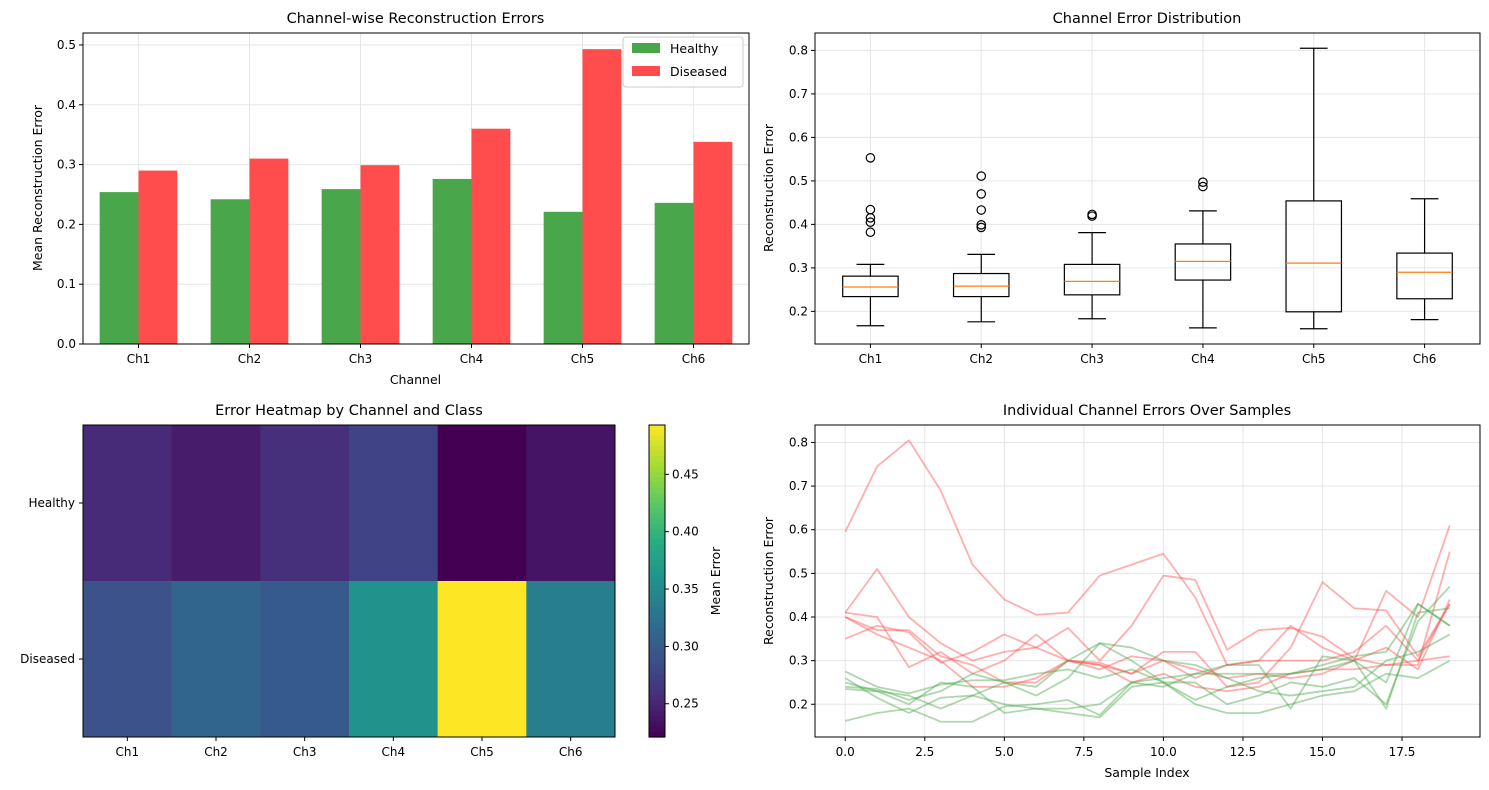  I want to click on box-plot-ytick-label: 0.3, so click(798, 268).